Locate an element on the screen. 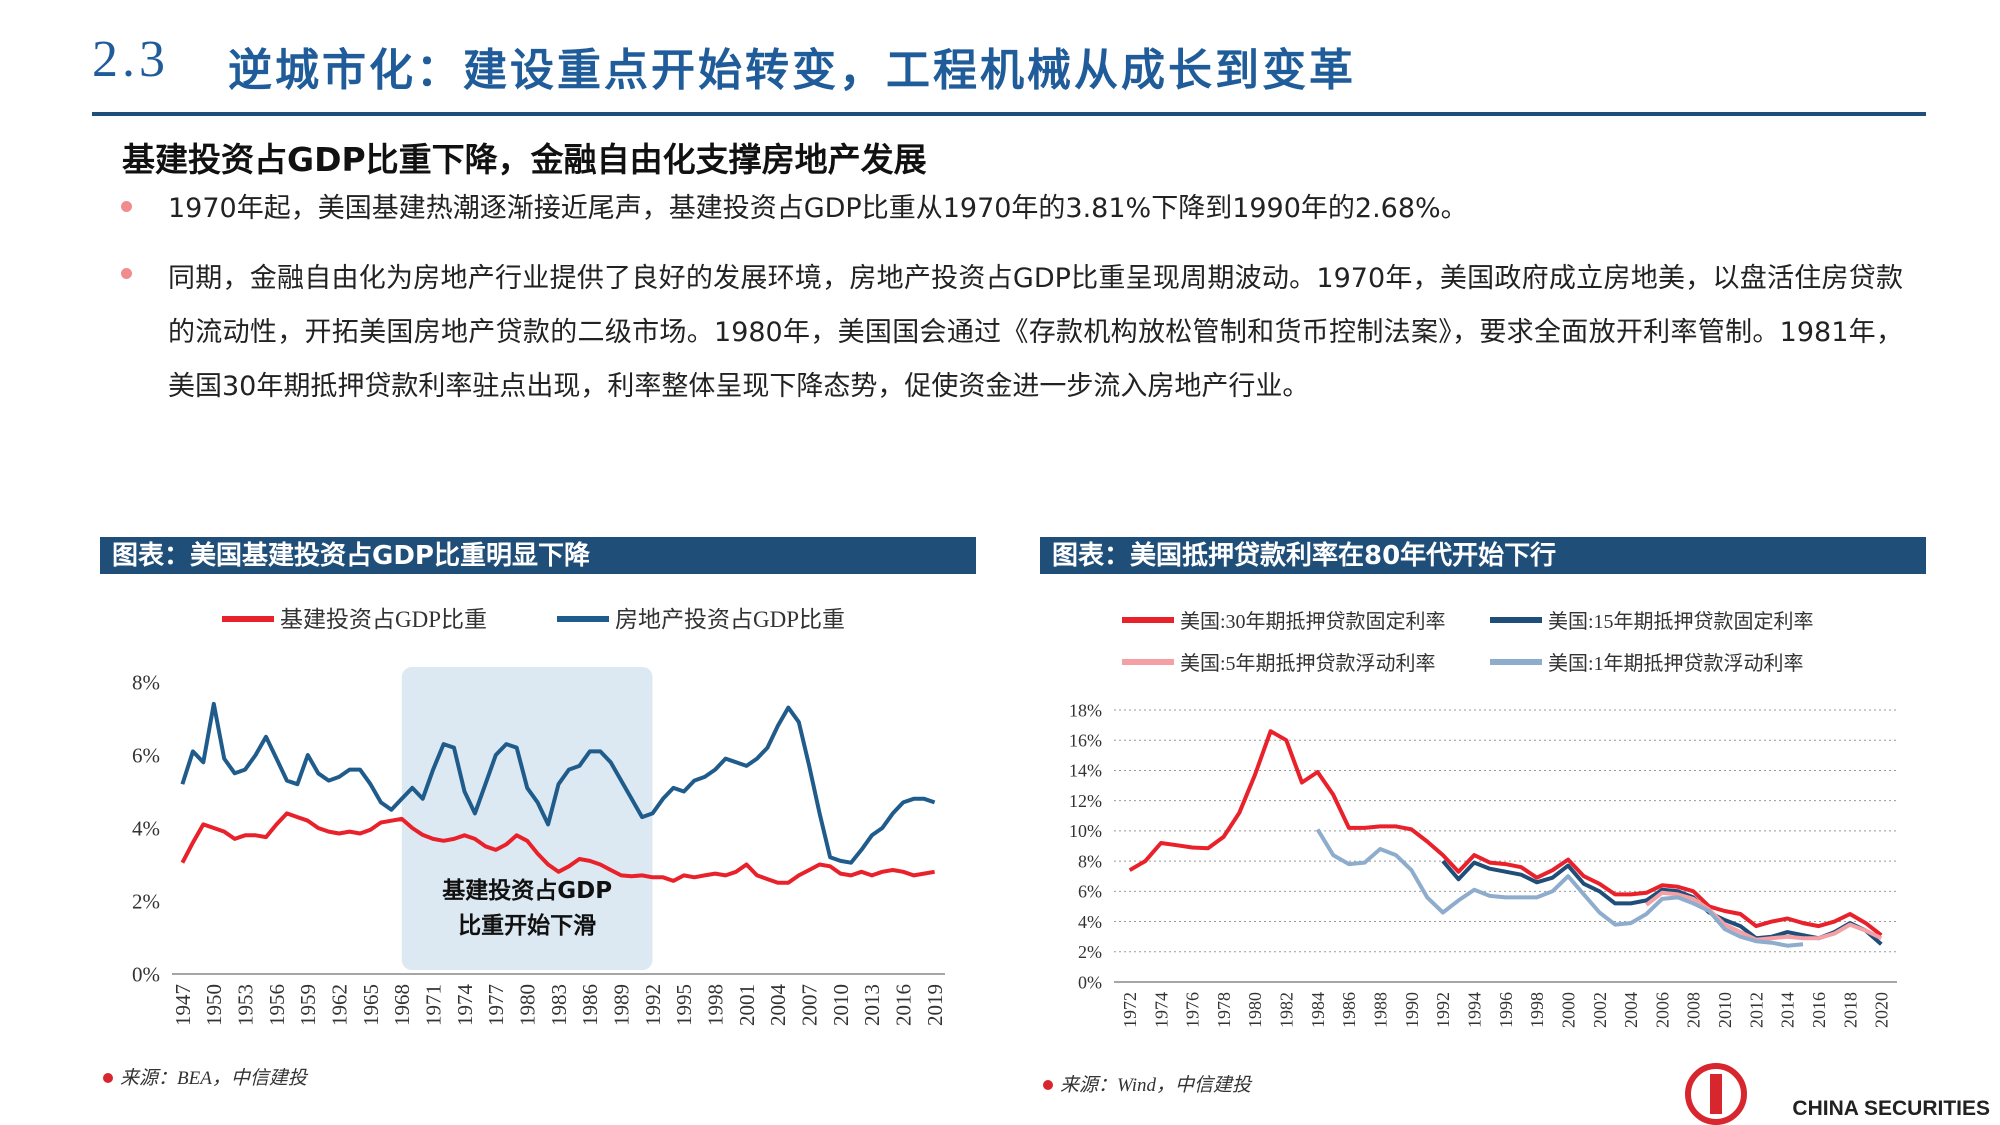  x-tick-label: 1962 is located at coordinates (339, 1005).